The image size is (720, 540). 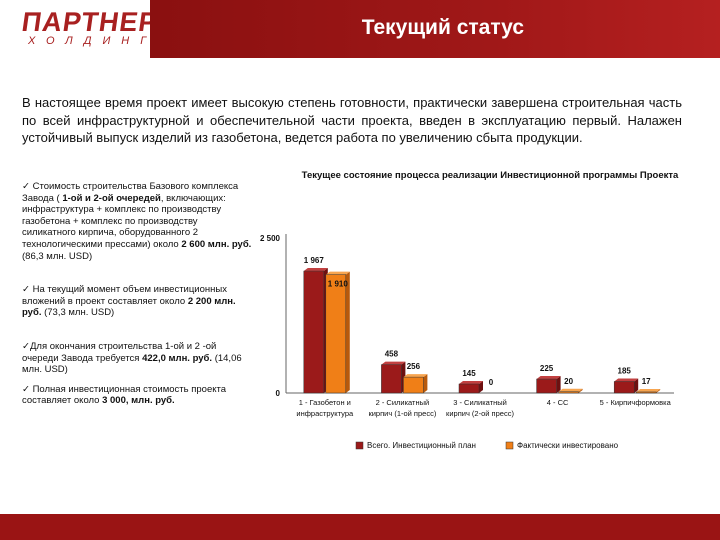 I want to click on y-tick-label: 2 500, so click(x=270, y=238).